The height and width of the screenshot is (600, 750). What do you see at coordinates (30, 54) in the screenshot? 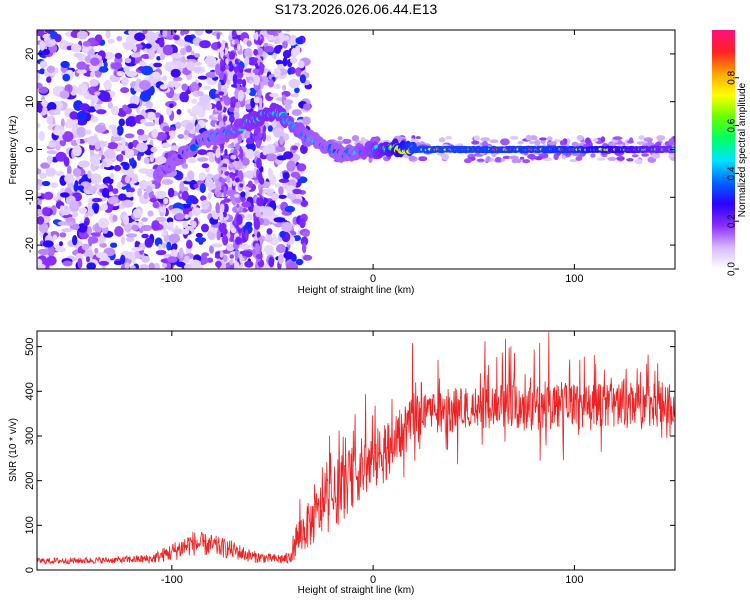
I see `y-tick-label: 20` at bounding box center [30, 54].